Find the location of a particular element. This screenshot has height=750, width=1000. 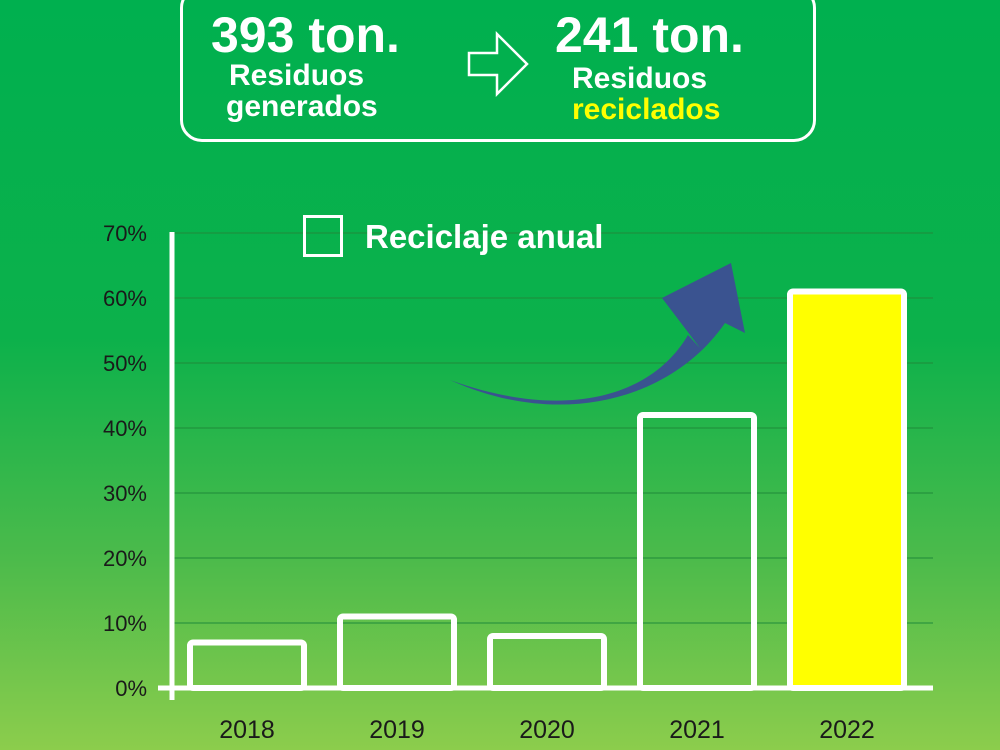

legend-swatch is located at coordinates (323, 236).